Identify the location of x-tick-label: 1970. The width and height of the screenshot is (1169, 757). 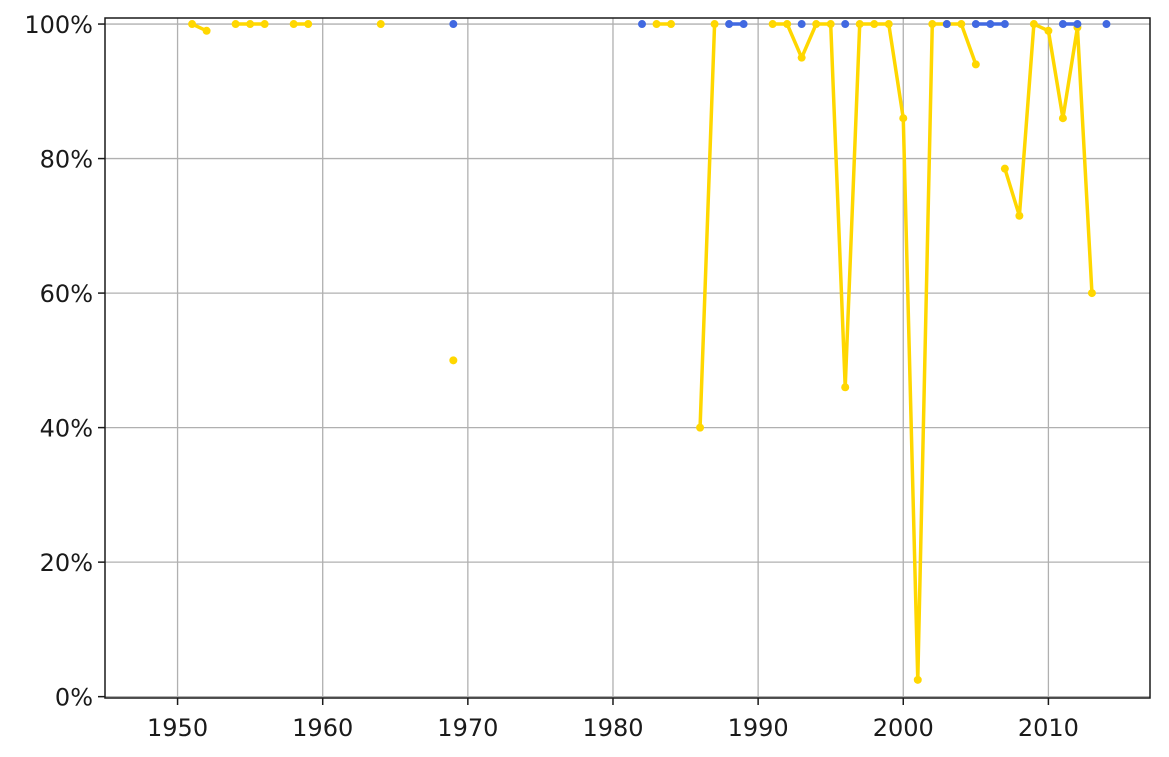
(467, 728).